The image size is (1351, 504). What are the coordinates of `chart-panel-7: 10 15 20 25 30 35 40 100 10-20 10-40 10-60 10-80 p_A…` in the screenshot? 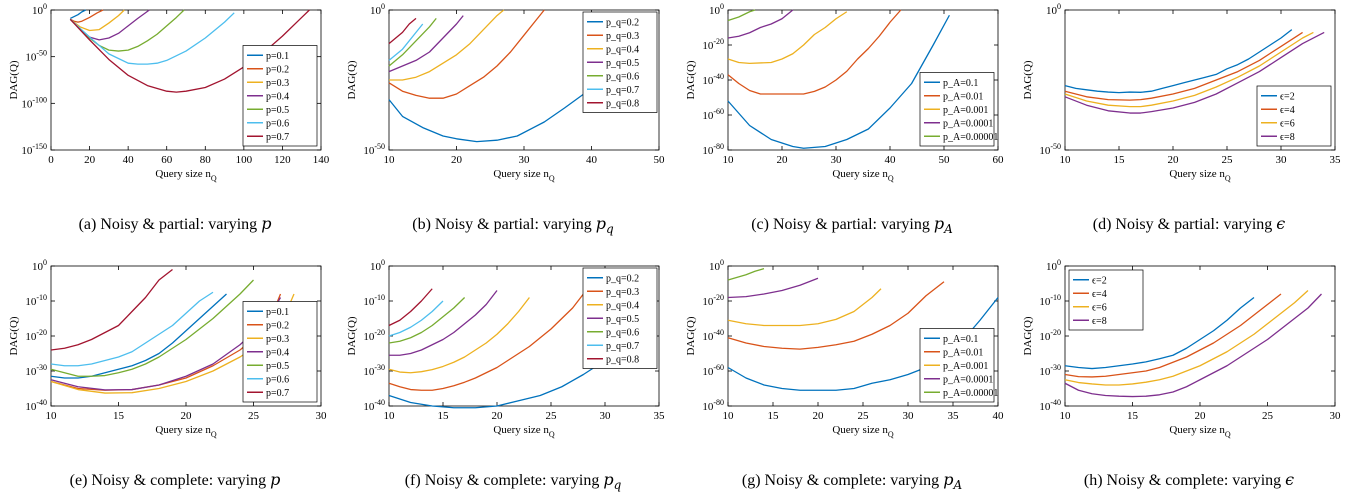 It's located at (852, 380).